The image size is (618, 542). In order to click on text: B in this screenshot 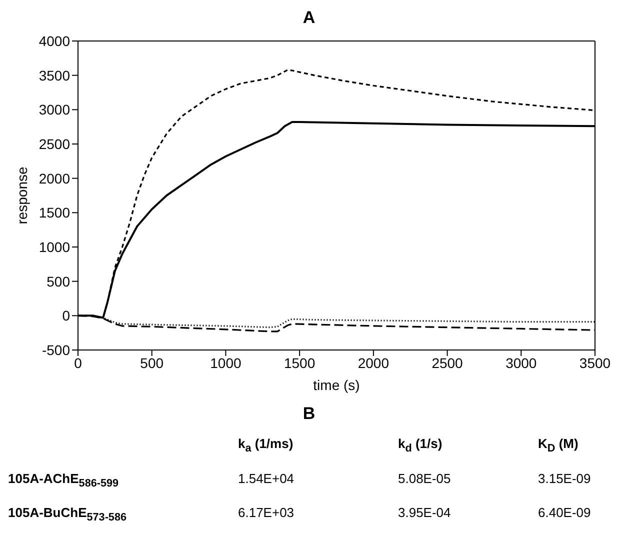, I will do `click(309, 414)`.